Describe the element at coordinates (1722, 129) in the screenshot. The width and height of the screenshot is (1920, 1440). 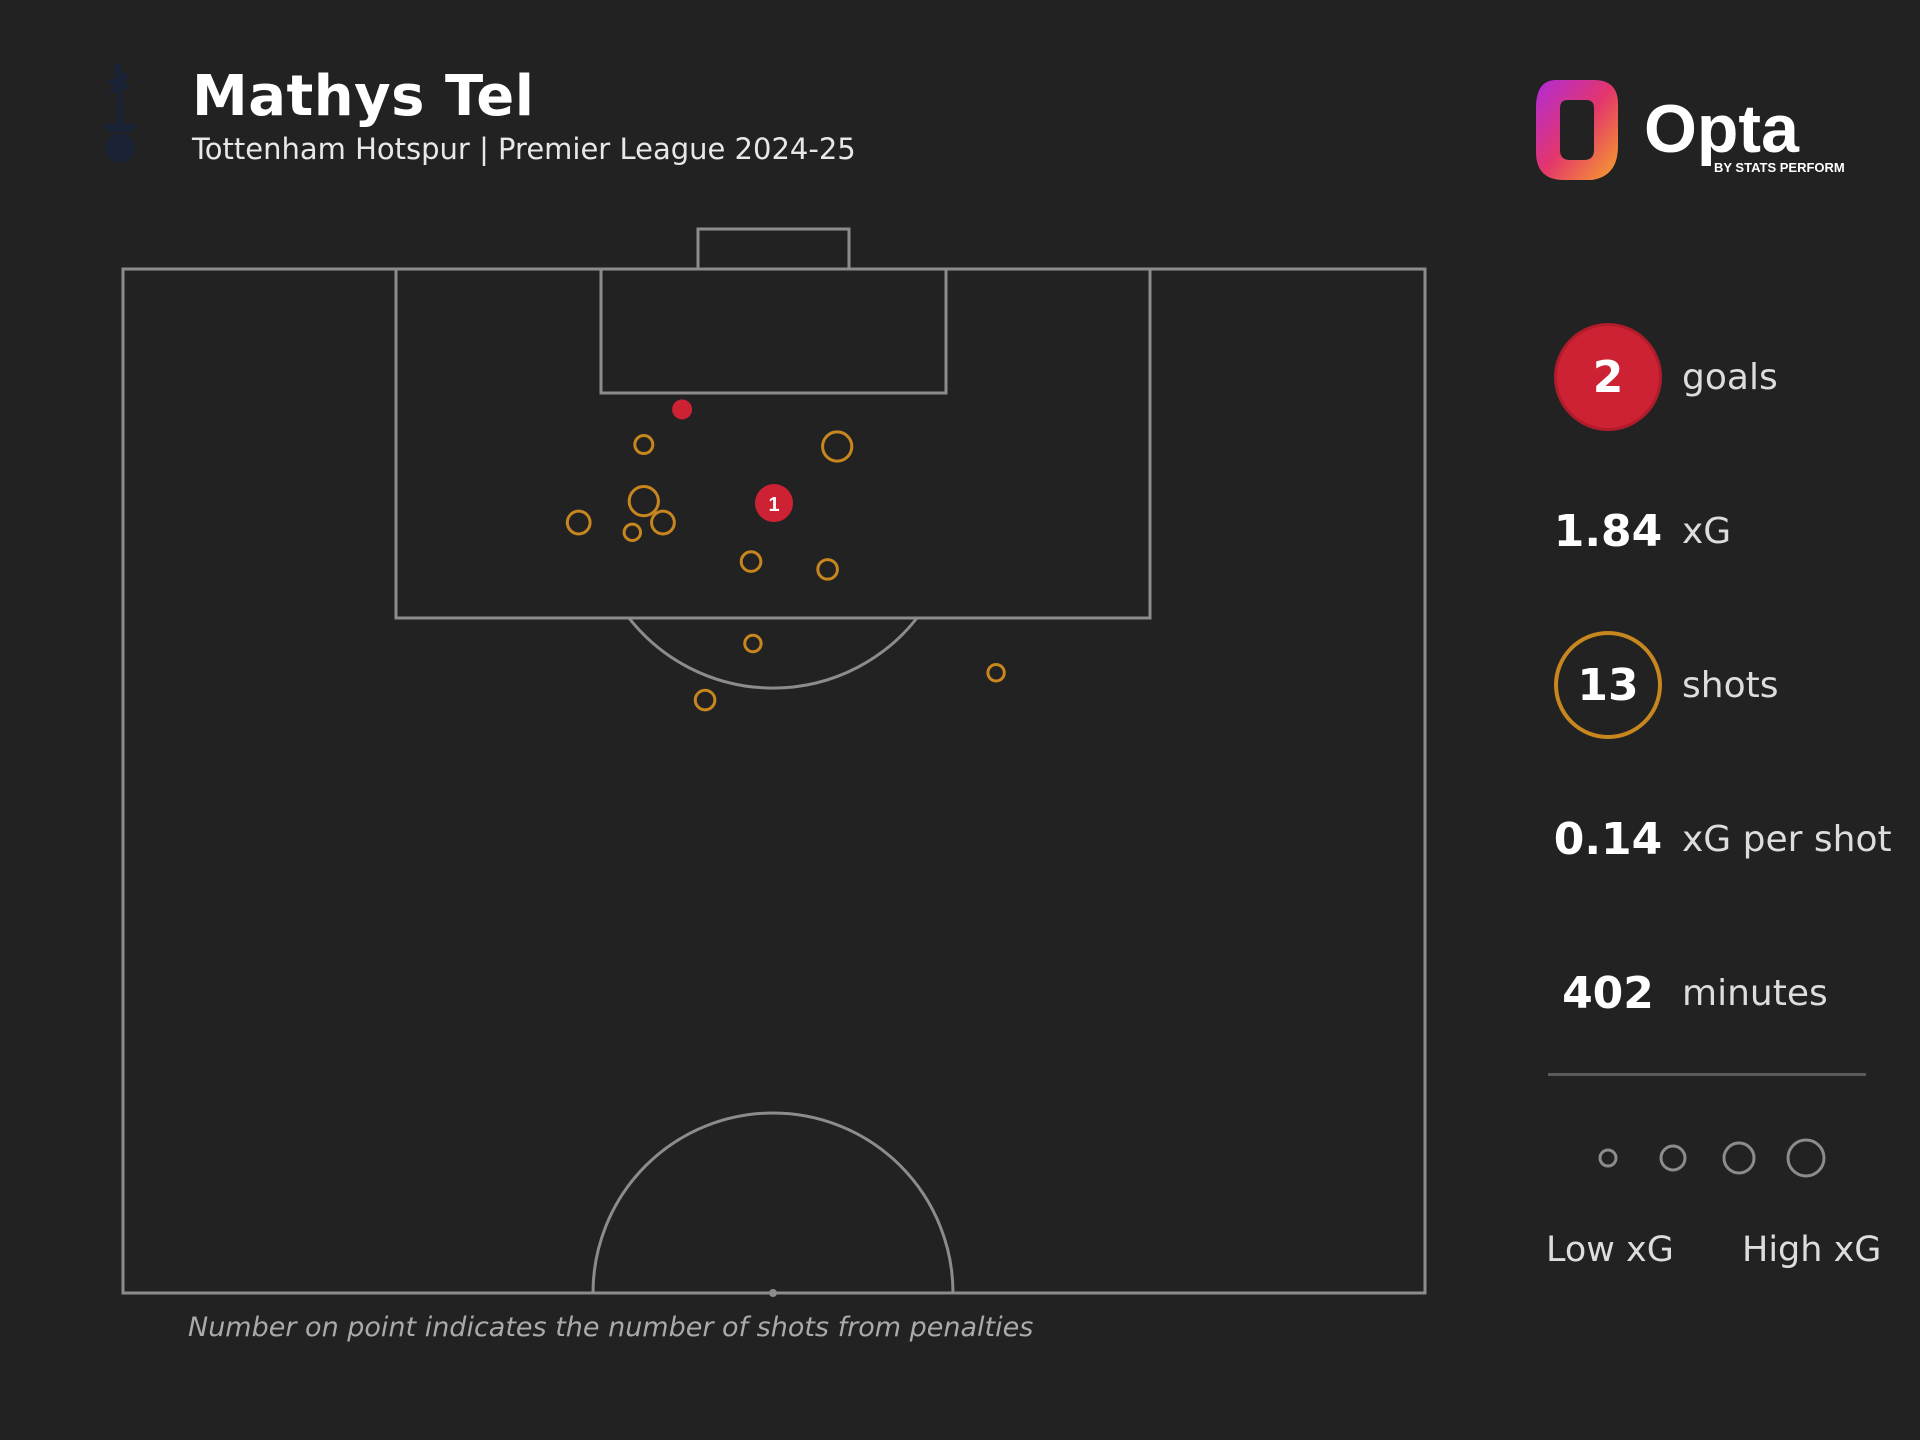
I see `opta-wordmark: Opta` at that location.